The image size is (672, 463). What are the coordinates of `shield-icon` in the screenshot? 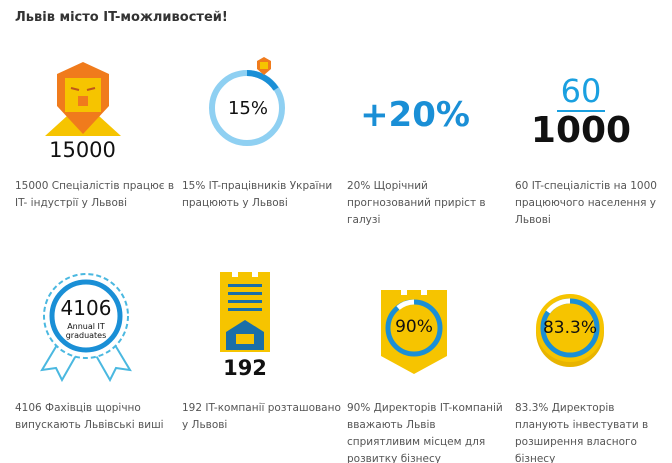 It's located at (414, 332).